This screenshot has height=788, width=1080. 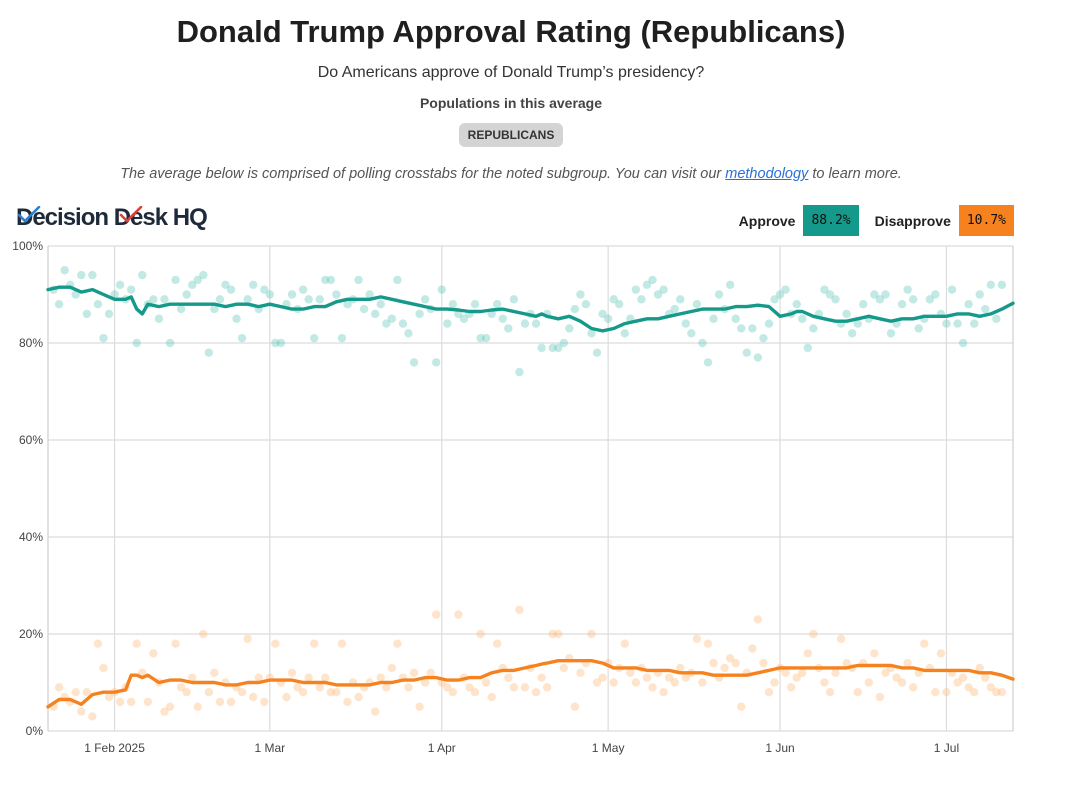 I want to click on x-tick-label: 1 May, so click(x=608, y=748).